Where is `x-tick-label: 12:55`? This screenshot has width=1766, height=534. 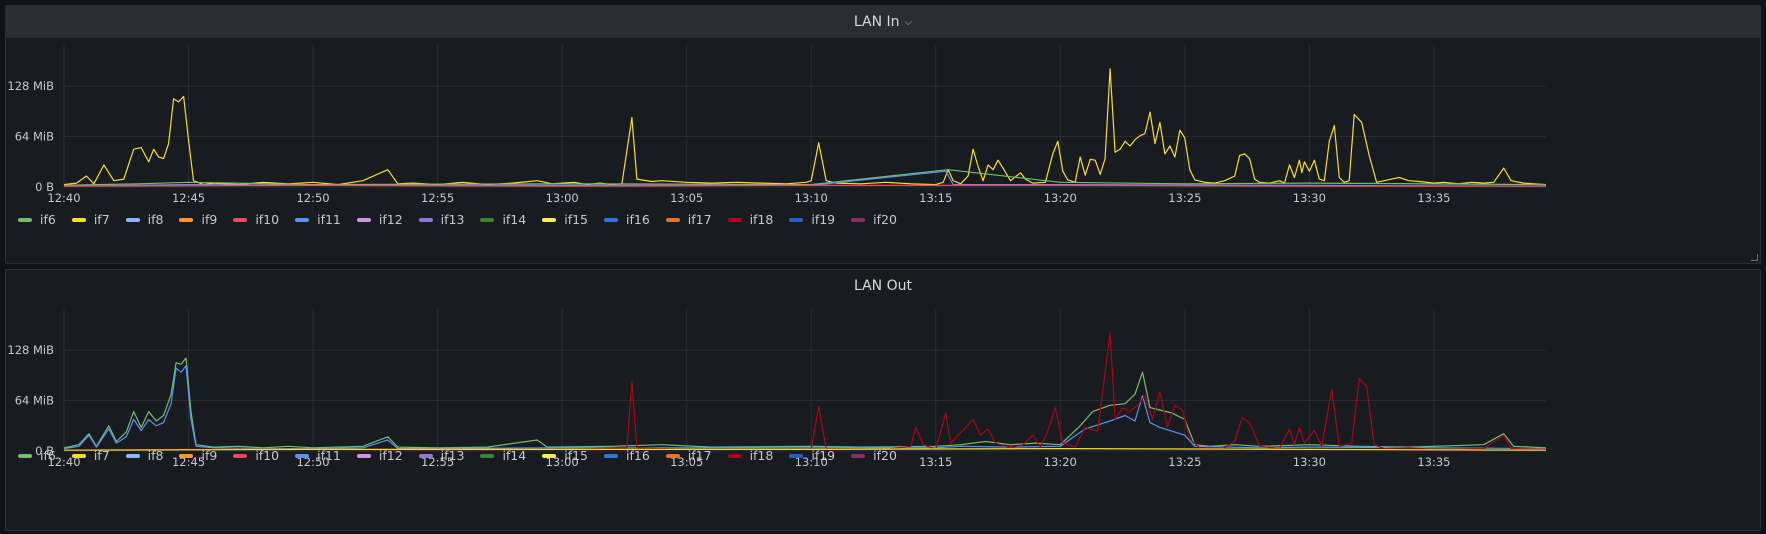
x-tick-label: 12:55 is located at coordinates (437, 461).